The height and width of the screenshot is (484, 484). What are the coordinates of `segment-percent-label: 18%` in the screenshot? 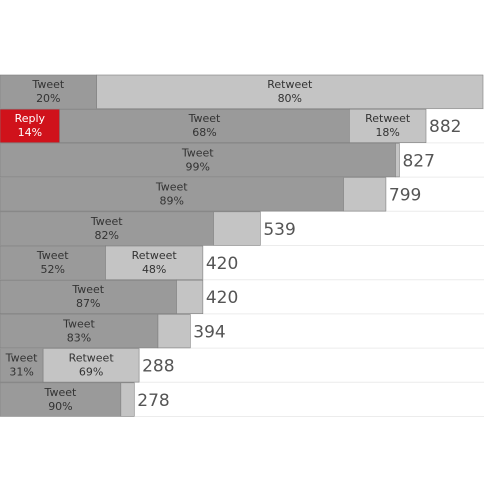 It's located at (387, 132).